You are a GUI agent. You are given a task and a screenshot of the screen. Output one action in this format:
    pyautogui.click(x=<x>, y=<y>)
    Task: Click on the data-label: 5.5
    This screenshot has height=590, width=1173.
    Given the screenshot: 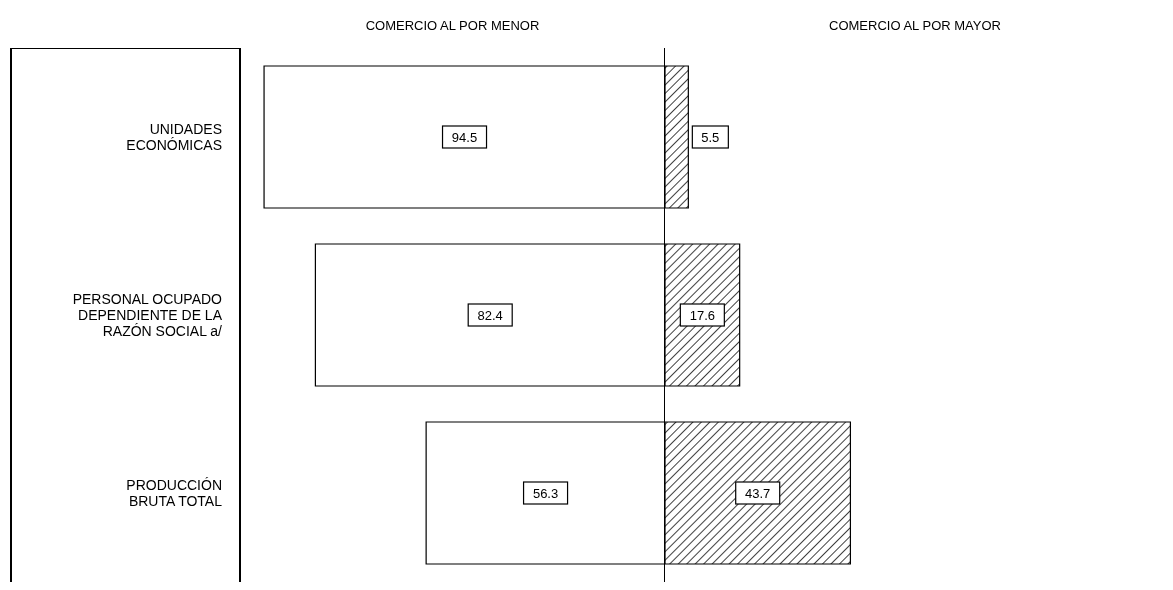 What is the action you would take?
    pyautogui.click(x=710, y=137)
    